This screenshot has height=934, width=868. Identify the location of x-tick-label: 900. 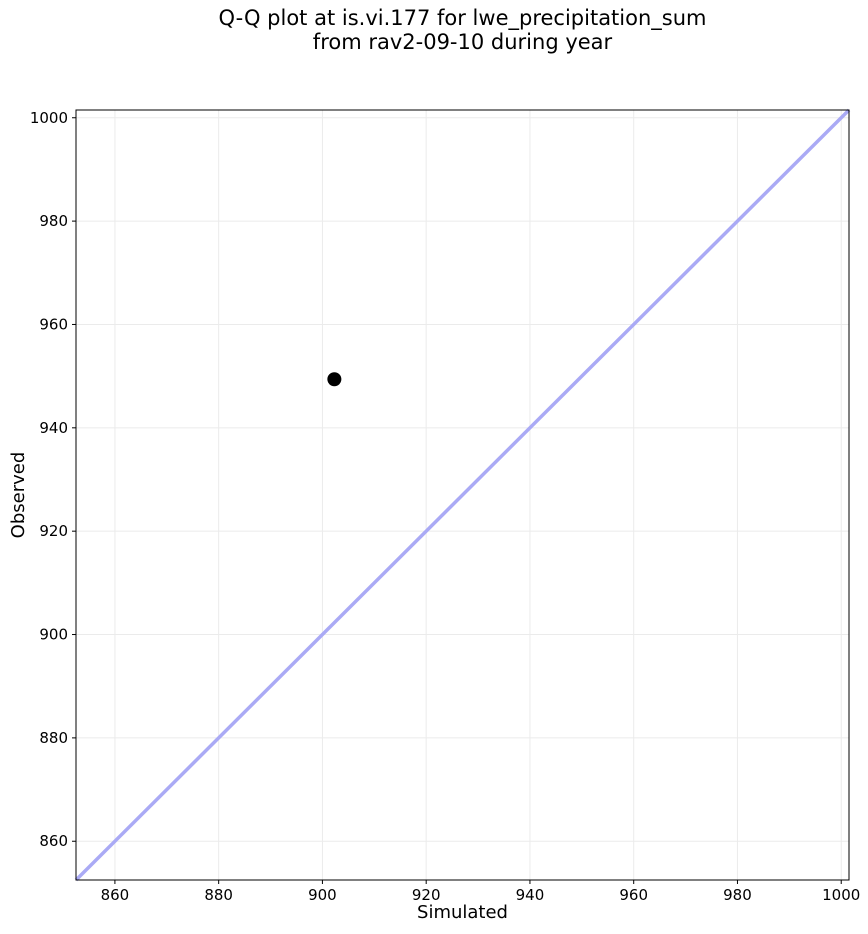
(322, 895).